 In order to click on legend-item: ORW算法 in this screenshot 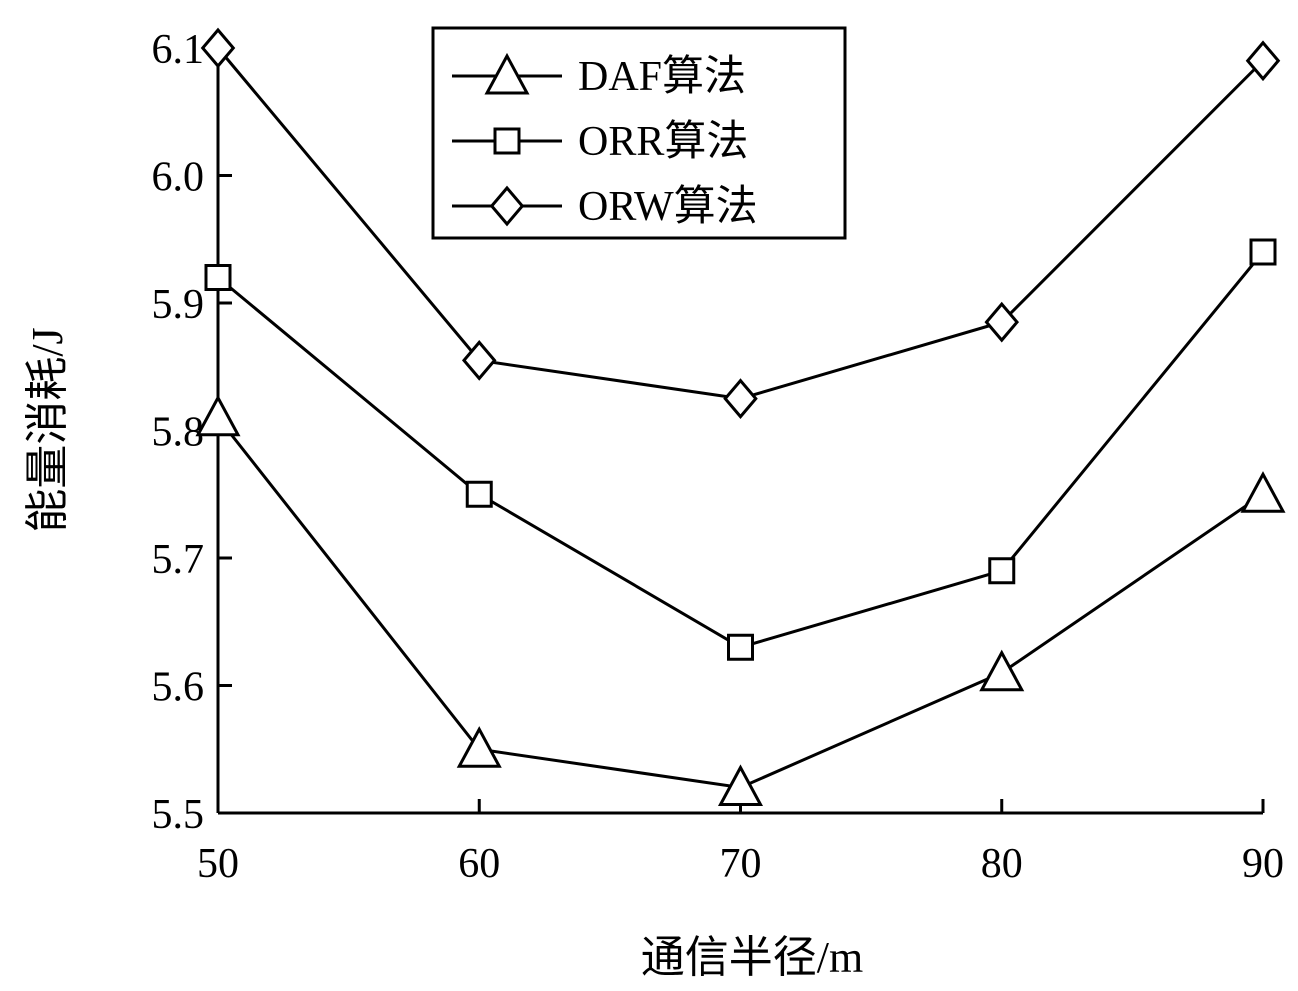, I will do `click(605, 207)`.